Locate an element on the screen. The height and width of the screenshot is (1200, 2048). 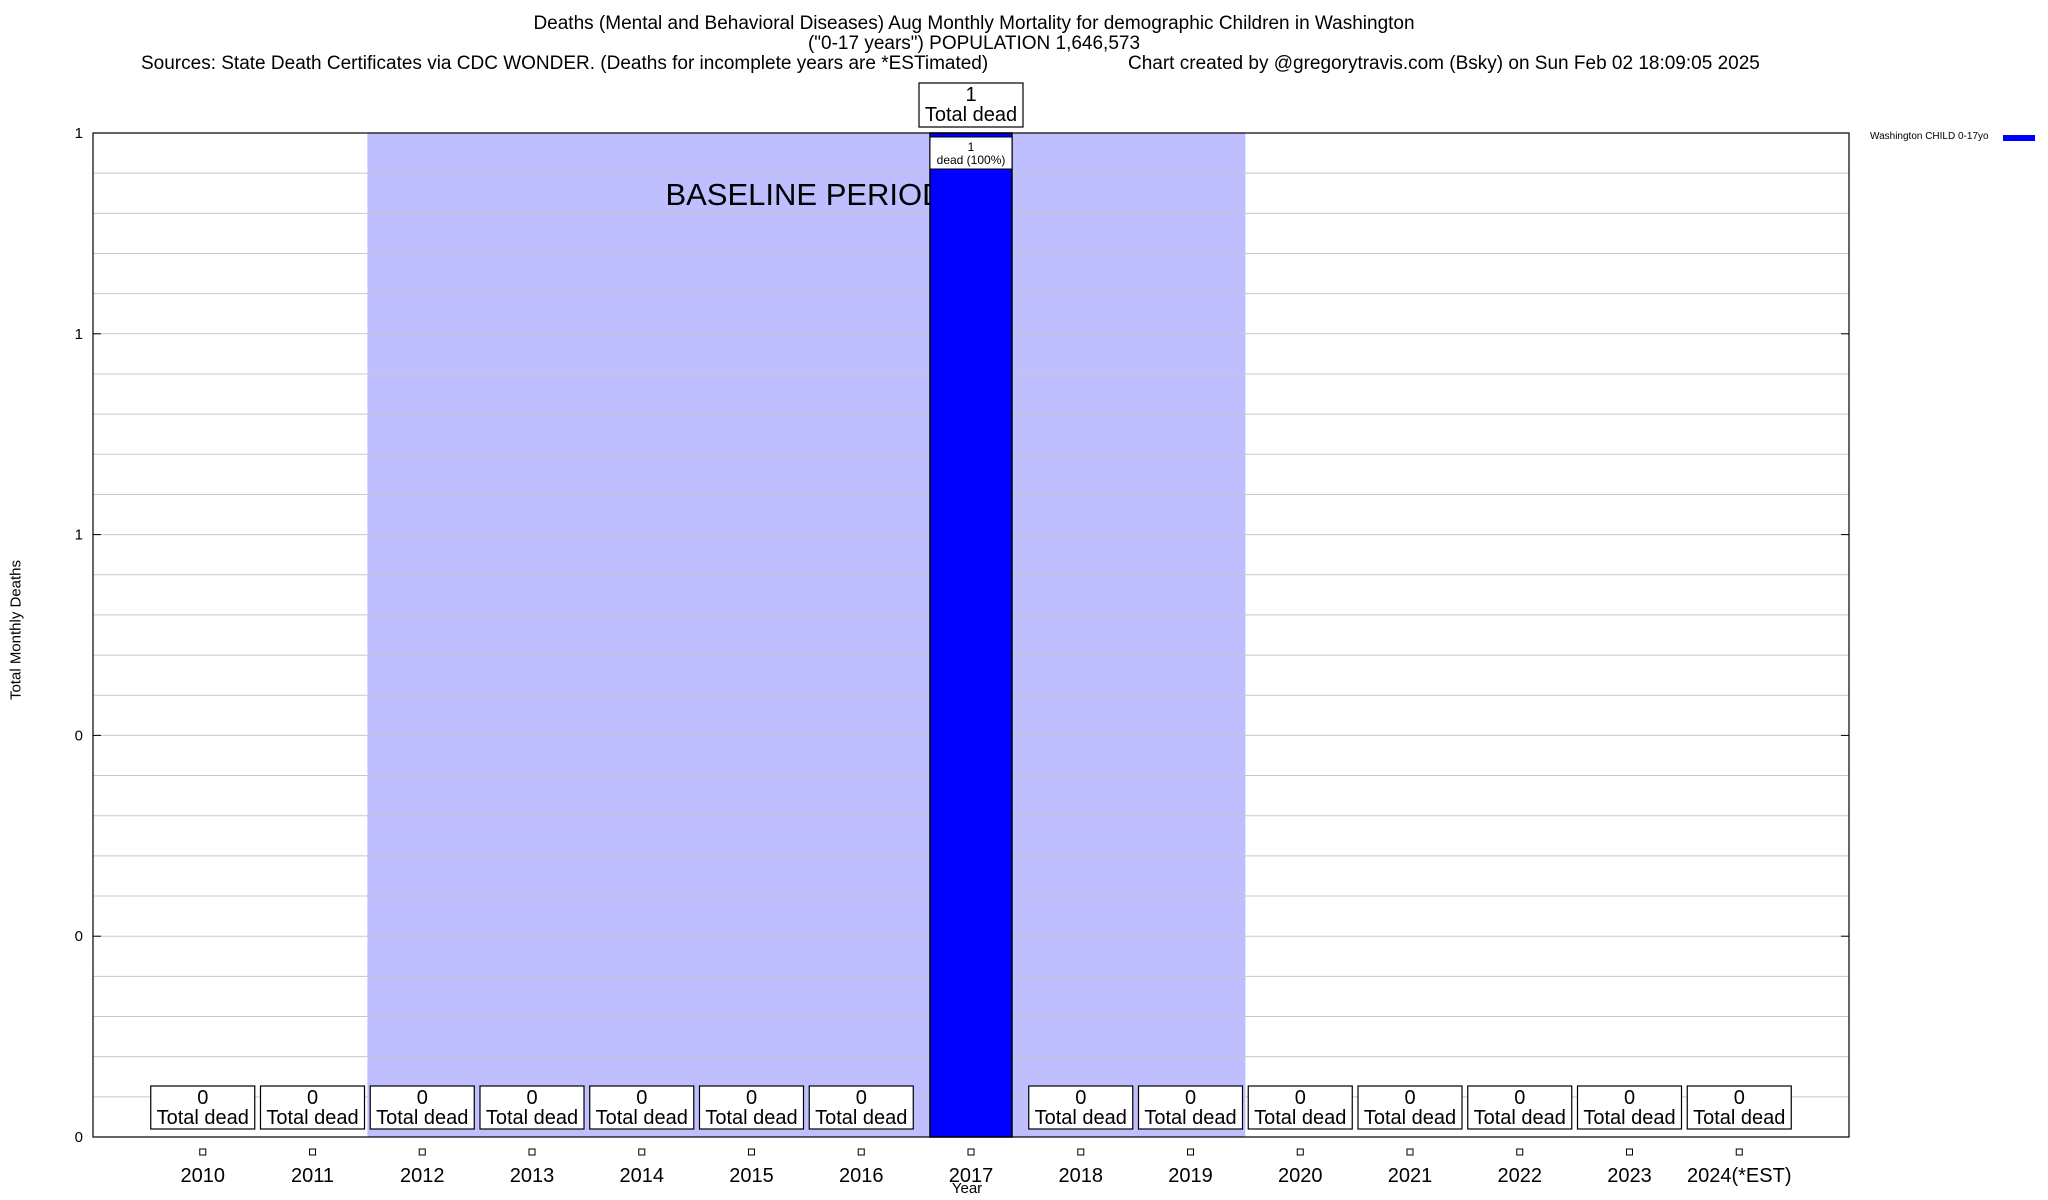
chart-title-line2: ("0-17 years") POPULATION 1,646,573 is located at coordinates (974, 43).